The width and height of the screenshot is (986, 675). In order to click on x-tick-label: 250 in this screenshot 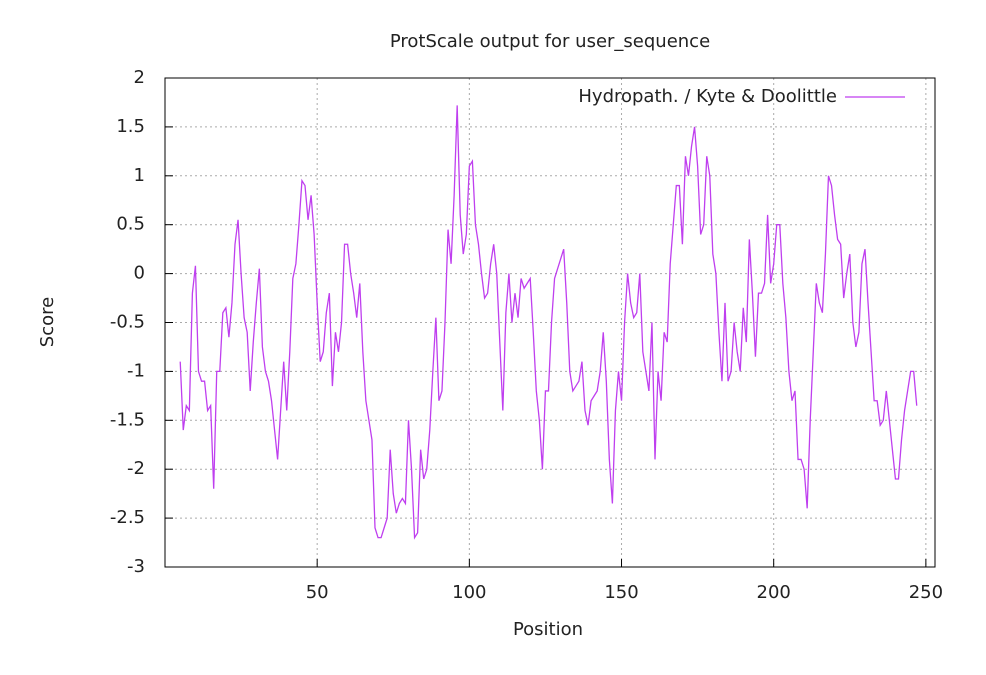, I will do `click(926, 592)`.